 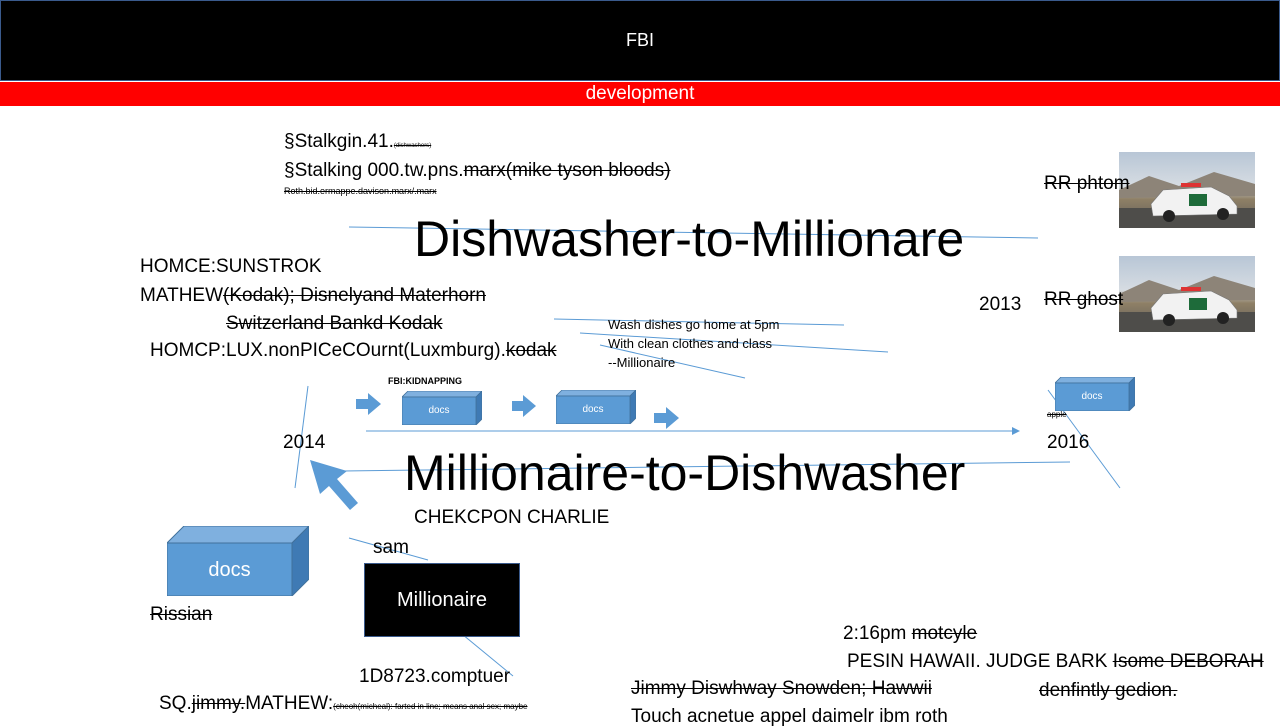 What do you see at coordinates (181, 614) in the screenshot?
I see `rissian-label: Rissian` at bounding box center [181, 614].